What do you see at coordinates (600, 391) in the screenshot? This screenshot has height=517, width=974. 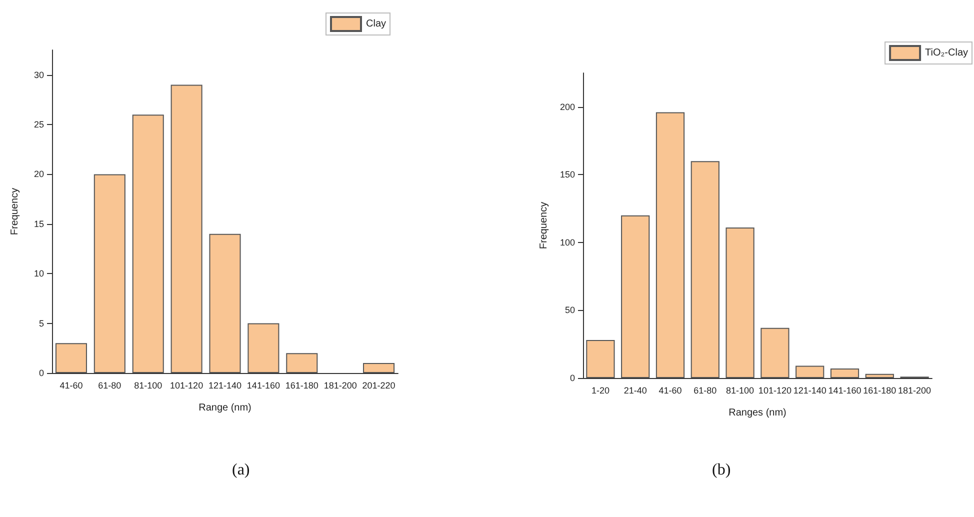 I see `x-tick-label: 1-20` at bounding box center [600, 391].